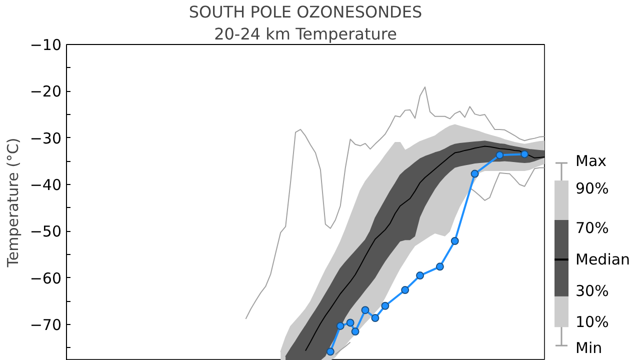  Describe the element at coordinates (592, 227) in the screenshot. I see `text: 70%` at that location.